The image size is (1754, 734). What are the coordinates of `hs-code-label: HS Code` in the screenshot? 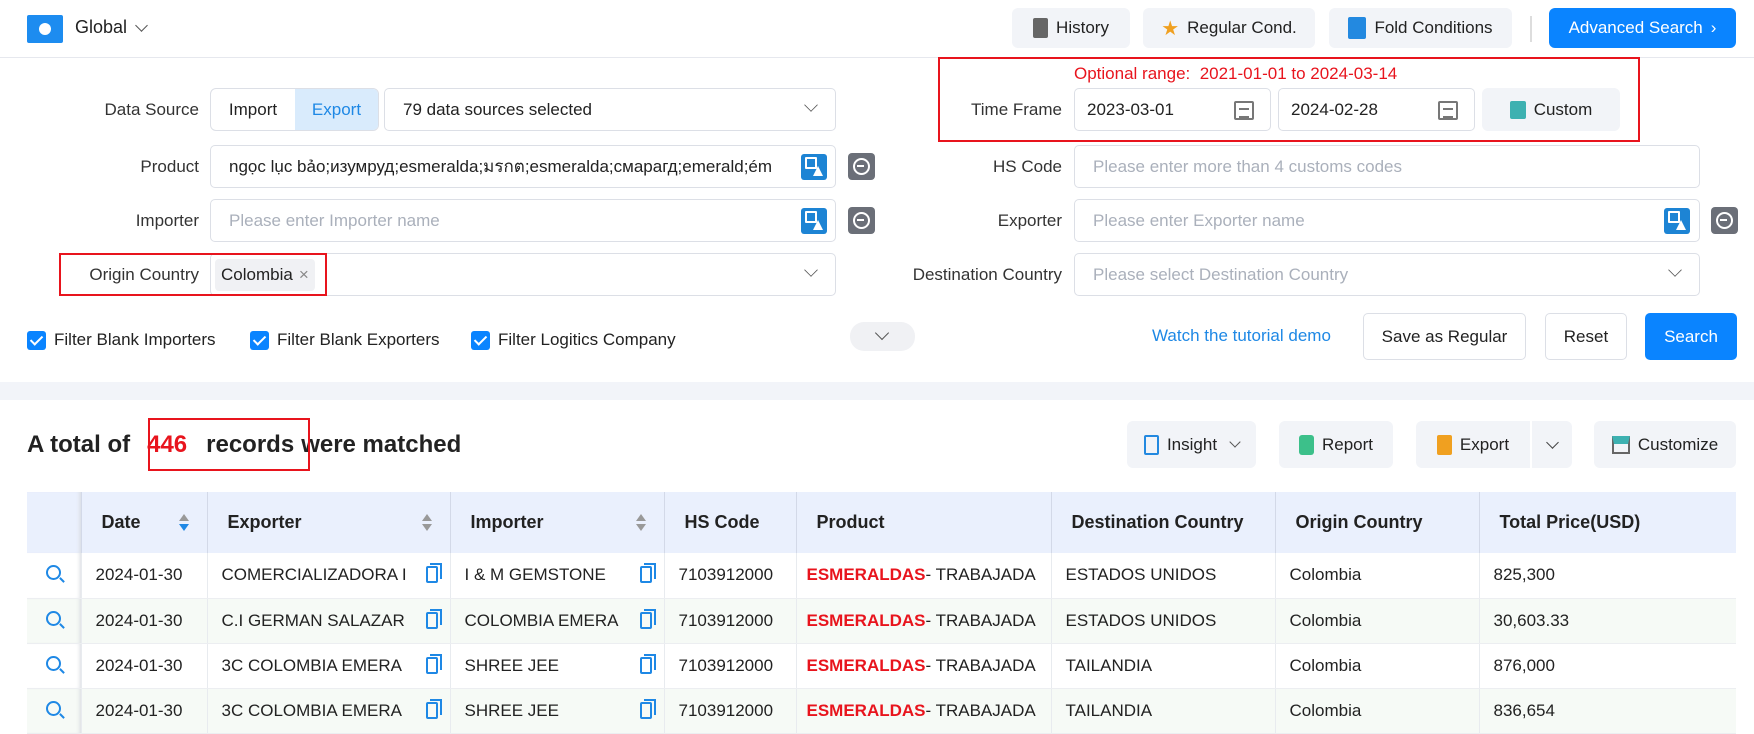 It's located at (1027, 166).